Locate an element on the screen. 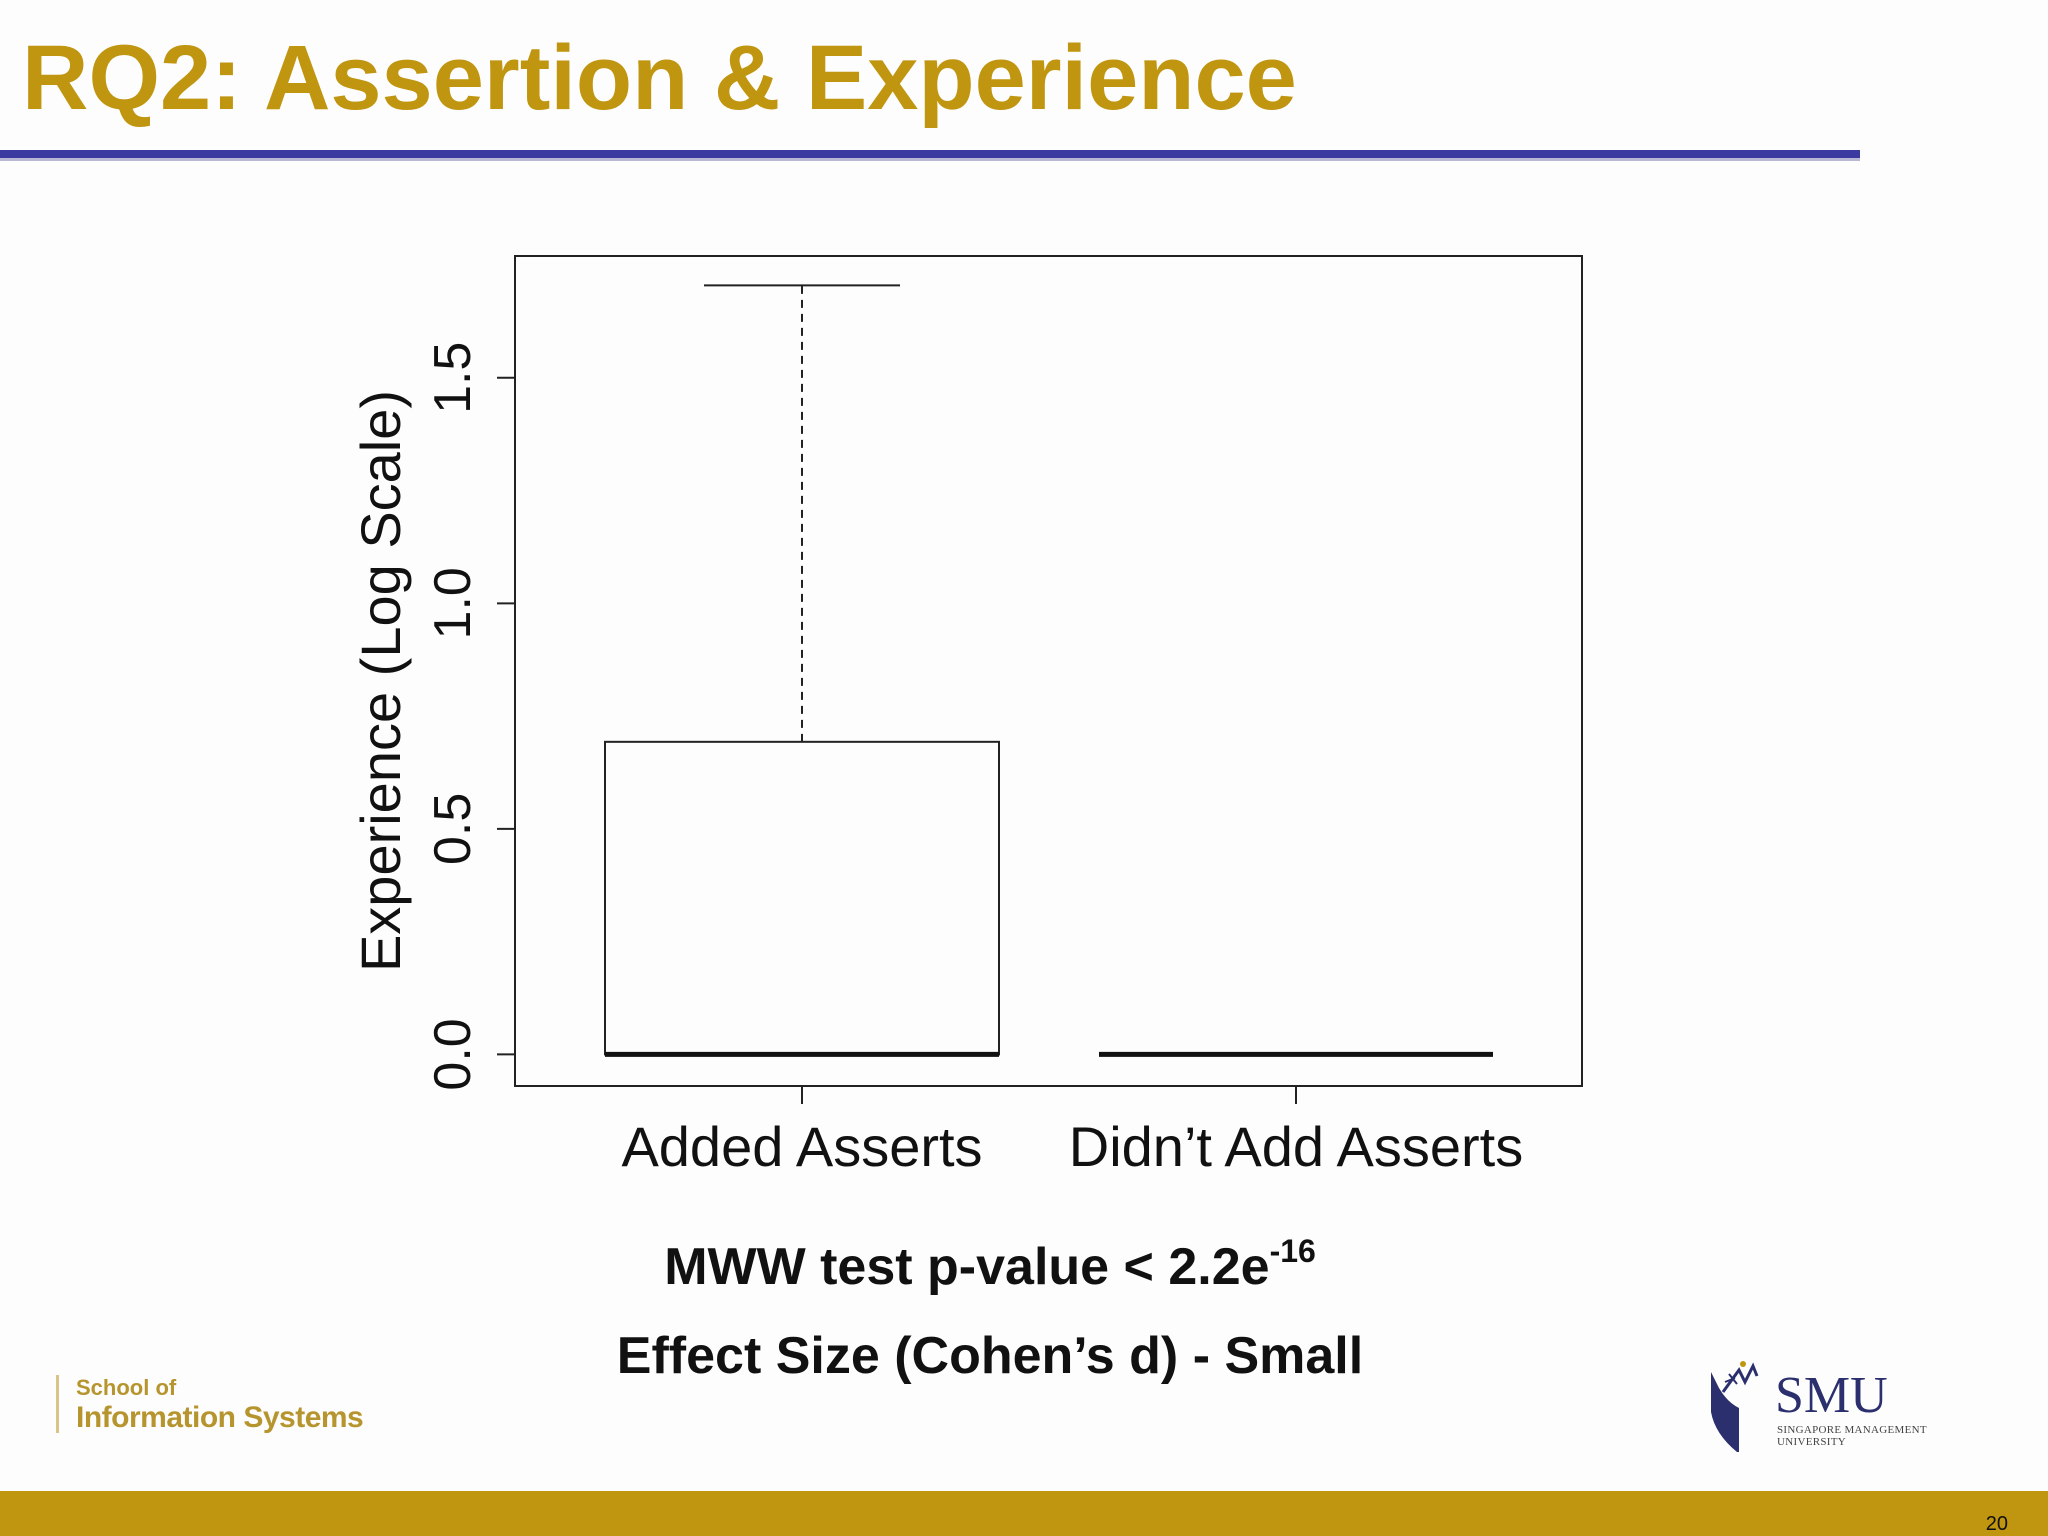 This screenshot has height=1536, width=2048. mww-test-text: MWW test p-value < 2.2e is located at coordinates (967, 1267).